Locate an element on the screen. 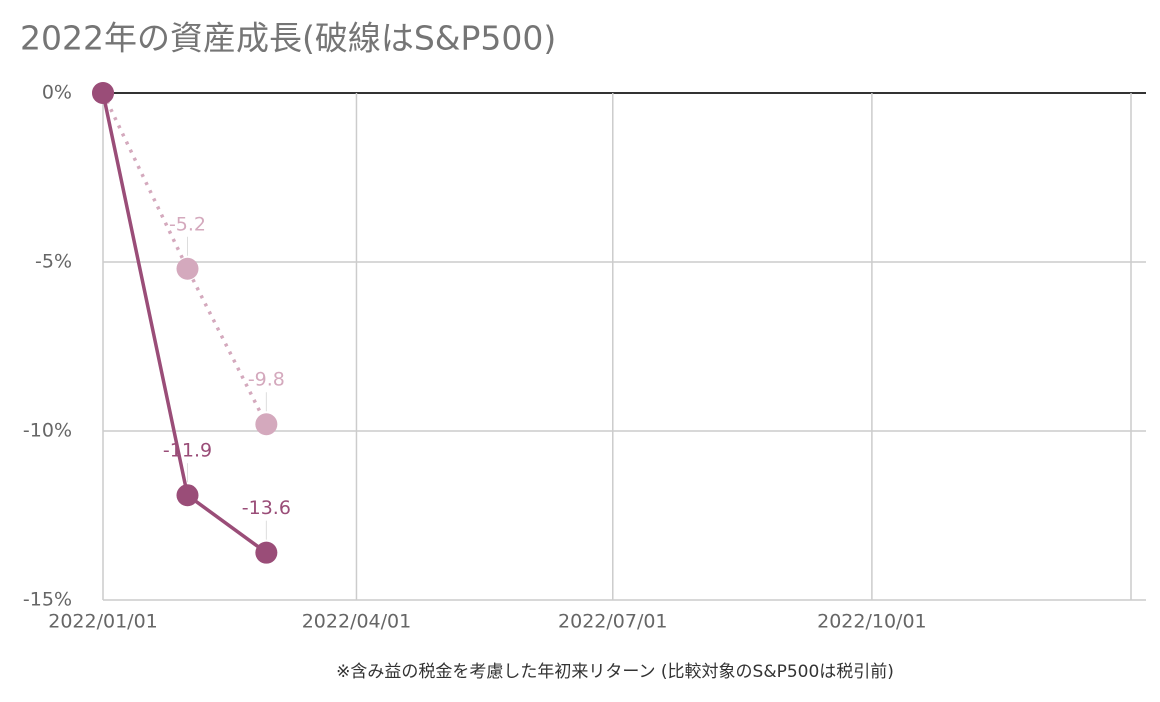 Image resolution: width=1160 pixels, height=702 pixels. data-label: -5.2 is located at coordinates (187, 224).